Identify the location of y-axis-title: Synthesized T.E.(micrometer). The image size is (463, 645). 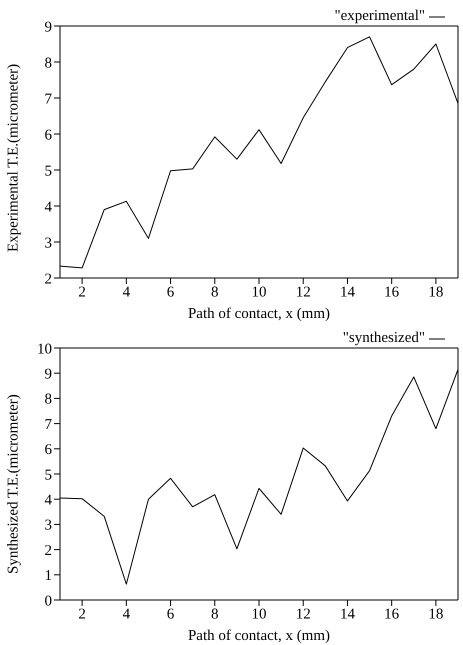
(13, 484).